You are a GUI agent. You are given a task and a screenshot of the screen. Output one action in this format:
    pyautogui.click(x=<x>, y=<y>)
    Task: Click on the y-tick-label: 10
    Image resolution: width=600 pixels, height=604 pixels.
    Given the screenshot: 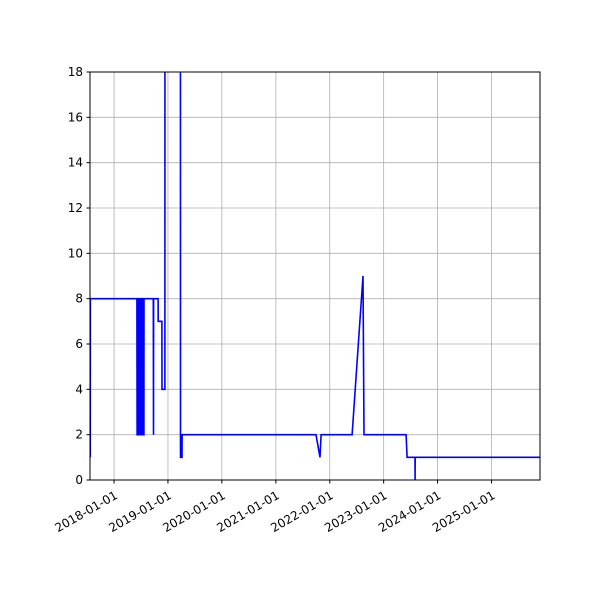 What is the action you would take?
    pyautogui.click(x=75, y=253)
    